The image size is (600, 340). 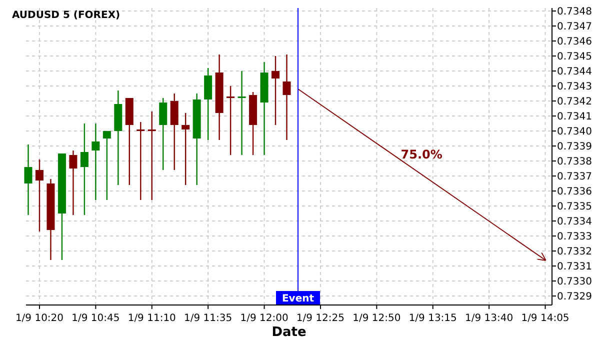 What do you see at coordinates (574, 222) in the screenshot?
I see `y-tick-label: 0.7334` at bounding box center [574, 222].